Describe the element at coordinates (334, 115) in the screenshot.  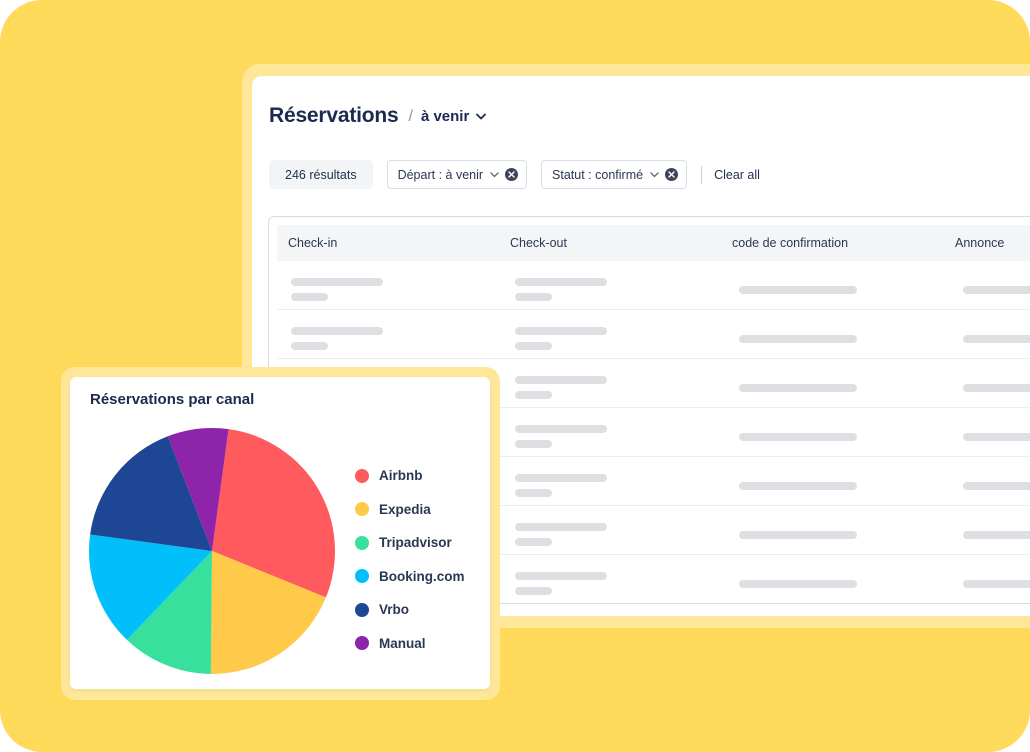
I see `page-title: Réservations` at that location.